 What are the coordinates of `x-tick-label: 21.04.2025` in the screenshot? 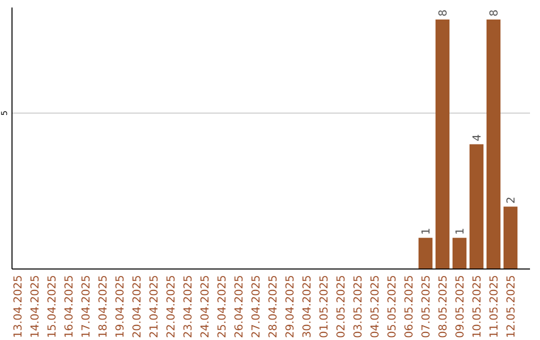 It's located at (154, 306).